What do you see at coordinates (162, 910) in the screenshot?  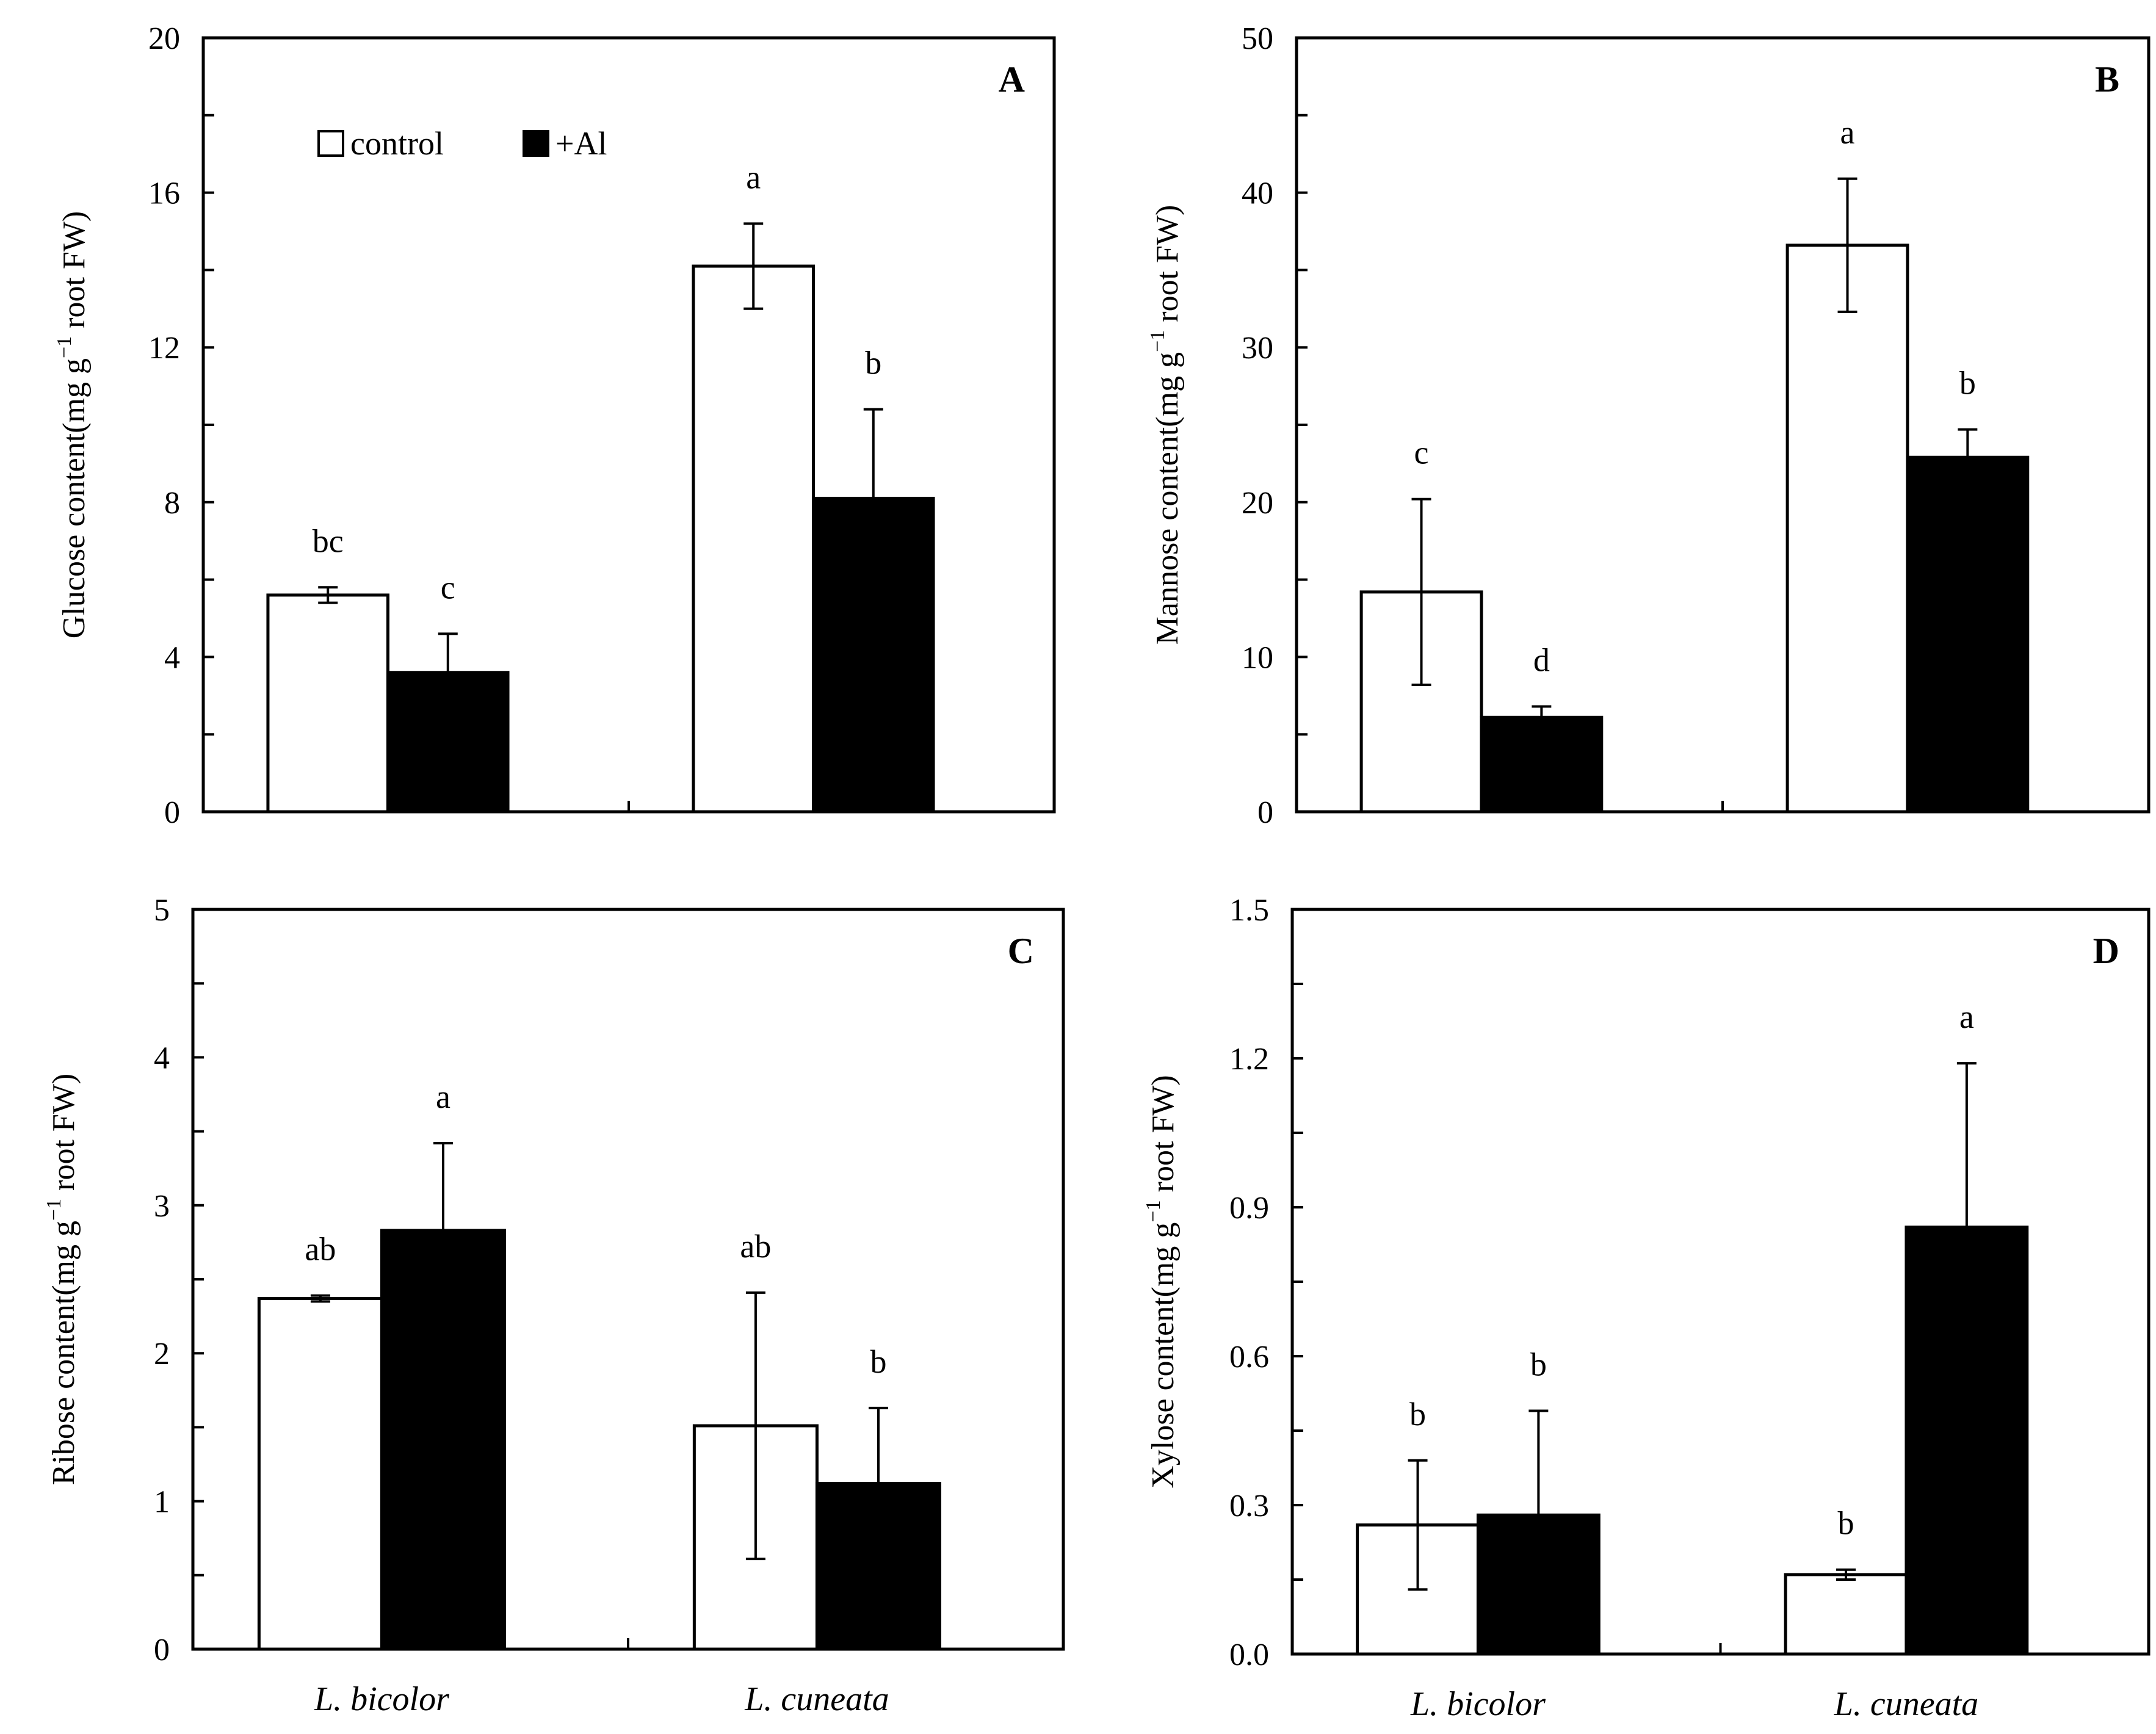 I see `y-tick-label: 5` at bounding box center [162, 910].